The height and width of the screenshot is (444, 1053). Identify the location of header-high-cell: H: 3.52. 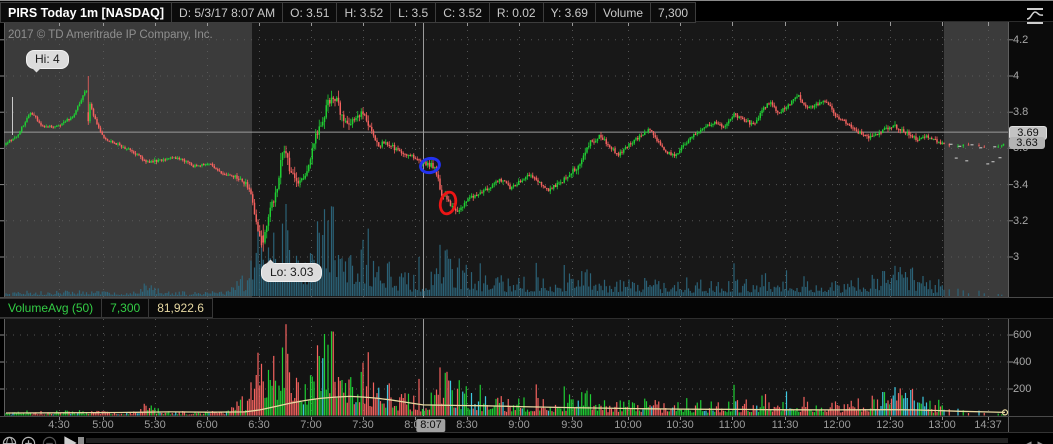
(364, 12).